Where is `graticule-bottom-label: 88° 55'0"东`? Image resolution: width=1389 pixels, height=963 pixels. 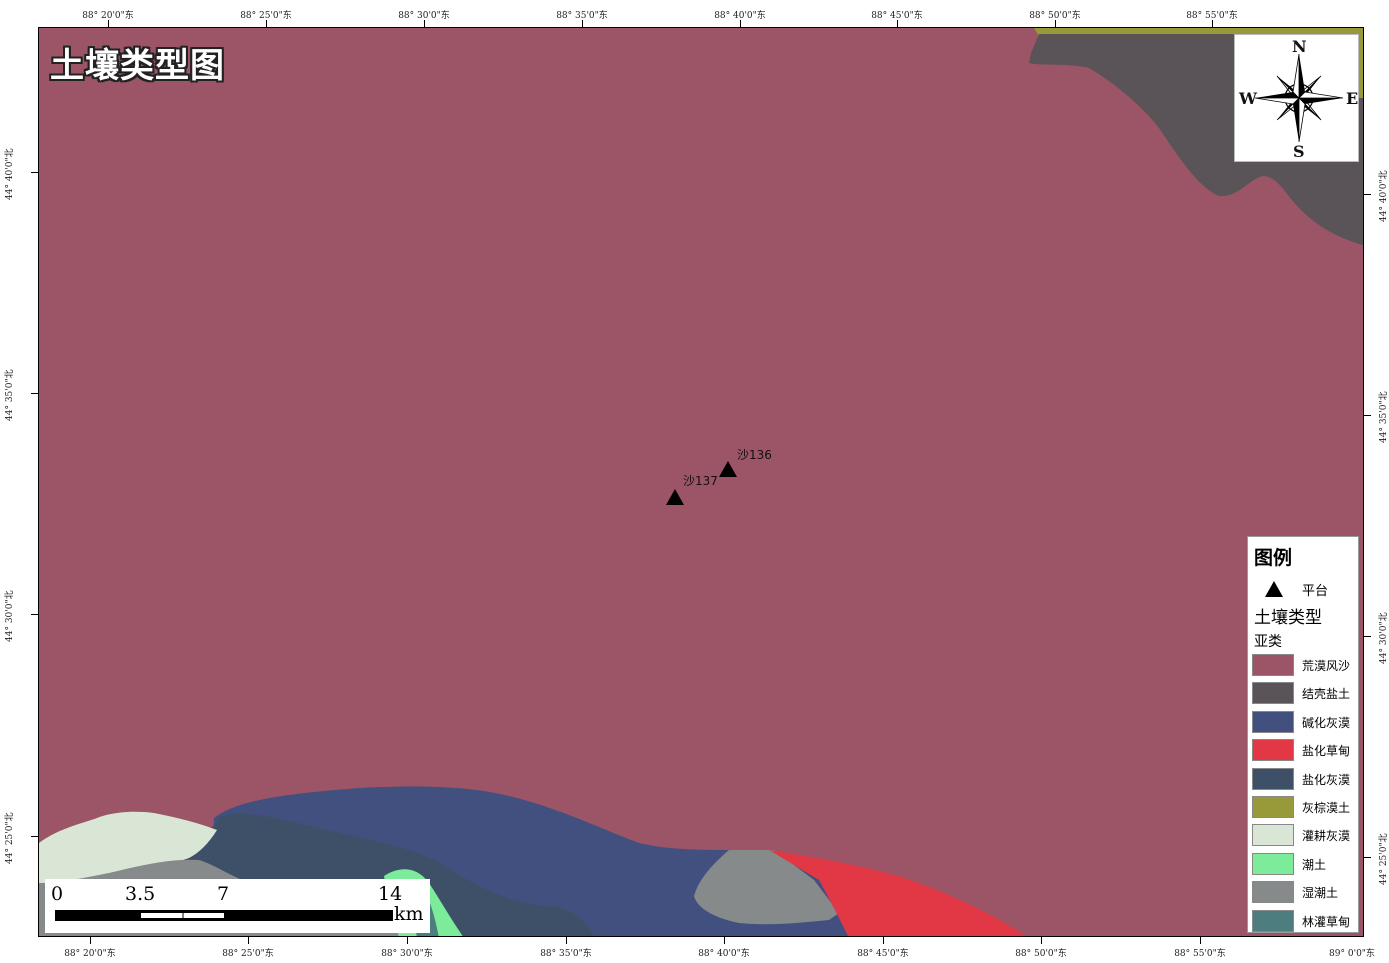 graticule-bottom-label: 88° 55'0"东 is located at coordinates (1200, 954).